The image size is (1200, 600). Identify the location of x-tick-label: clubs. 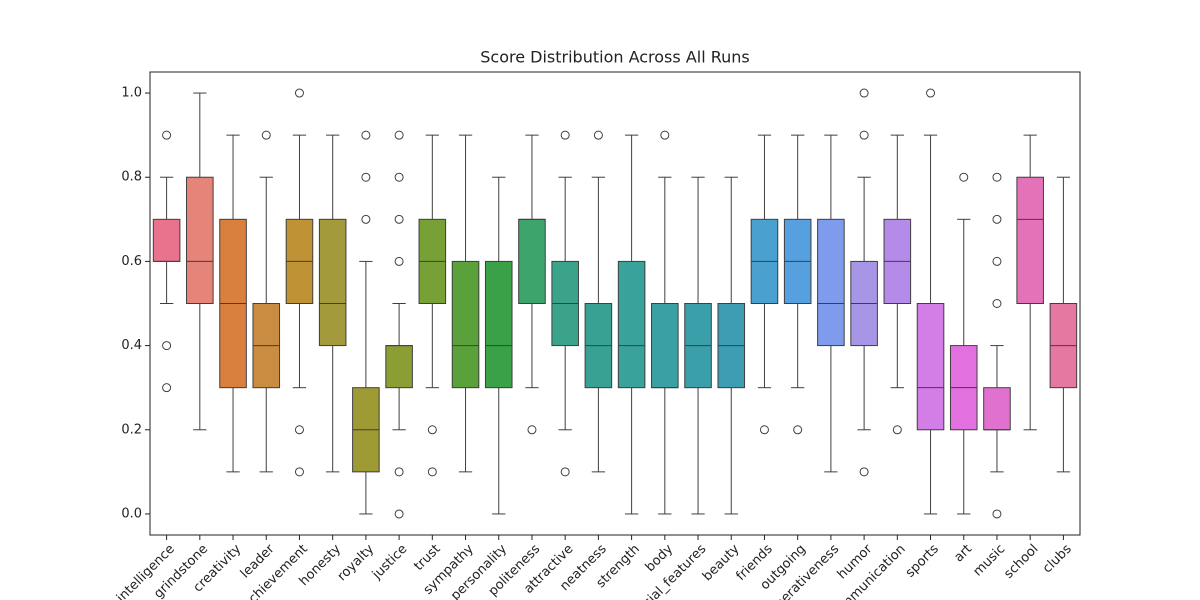
(1057, 559).